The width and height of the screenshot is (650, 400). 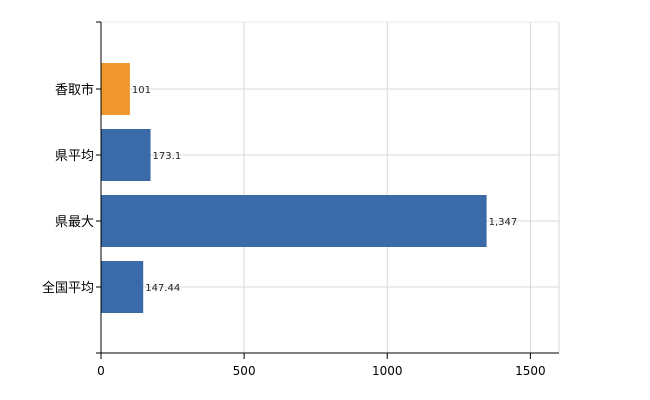 What do you see at coordinates (141, 90) in the screenshot?
I see `data-label: 101` at bounding box center [141, 90].